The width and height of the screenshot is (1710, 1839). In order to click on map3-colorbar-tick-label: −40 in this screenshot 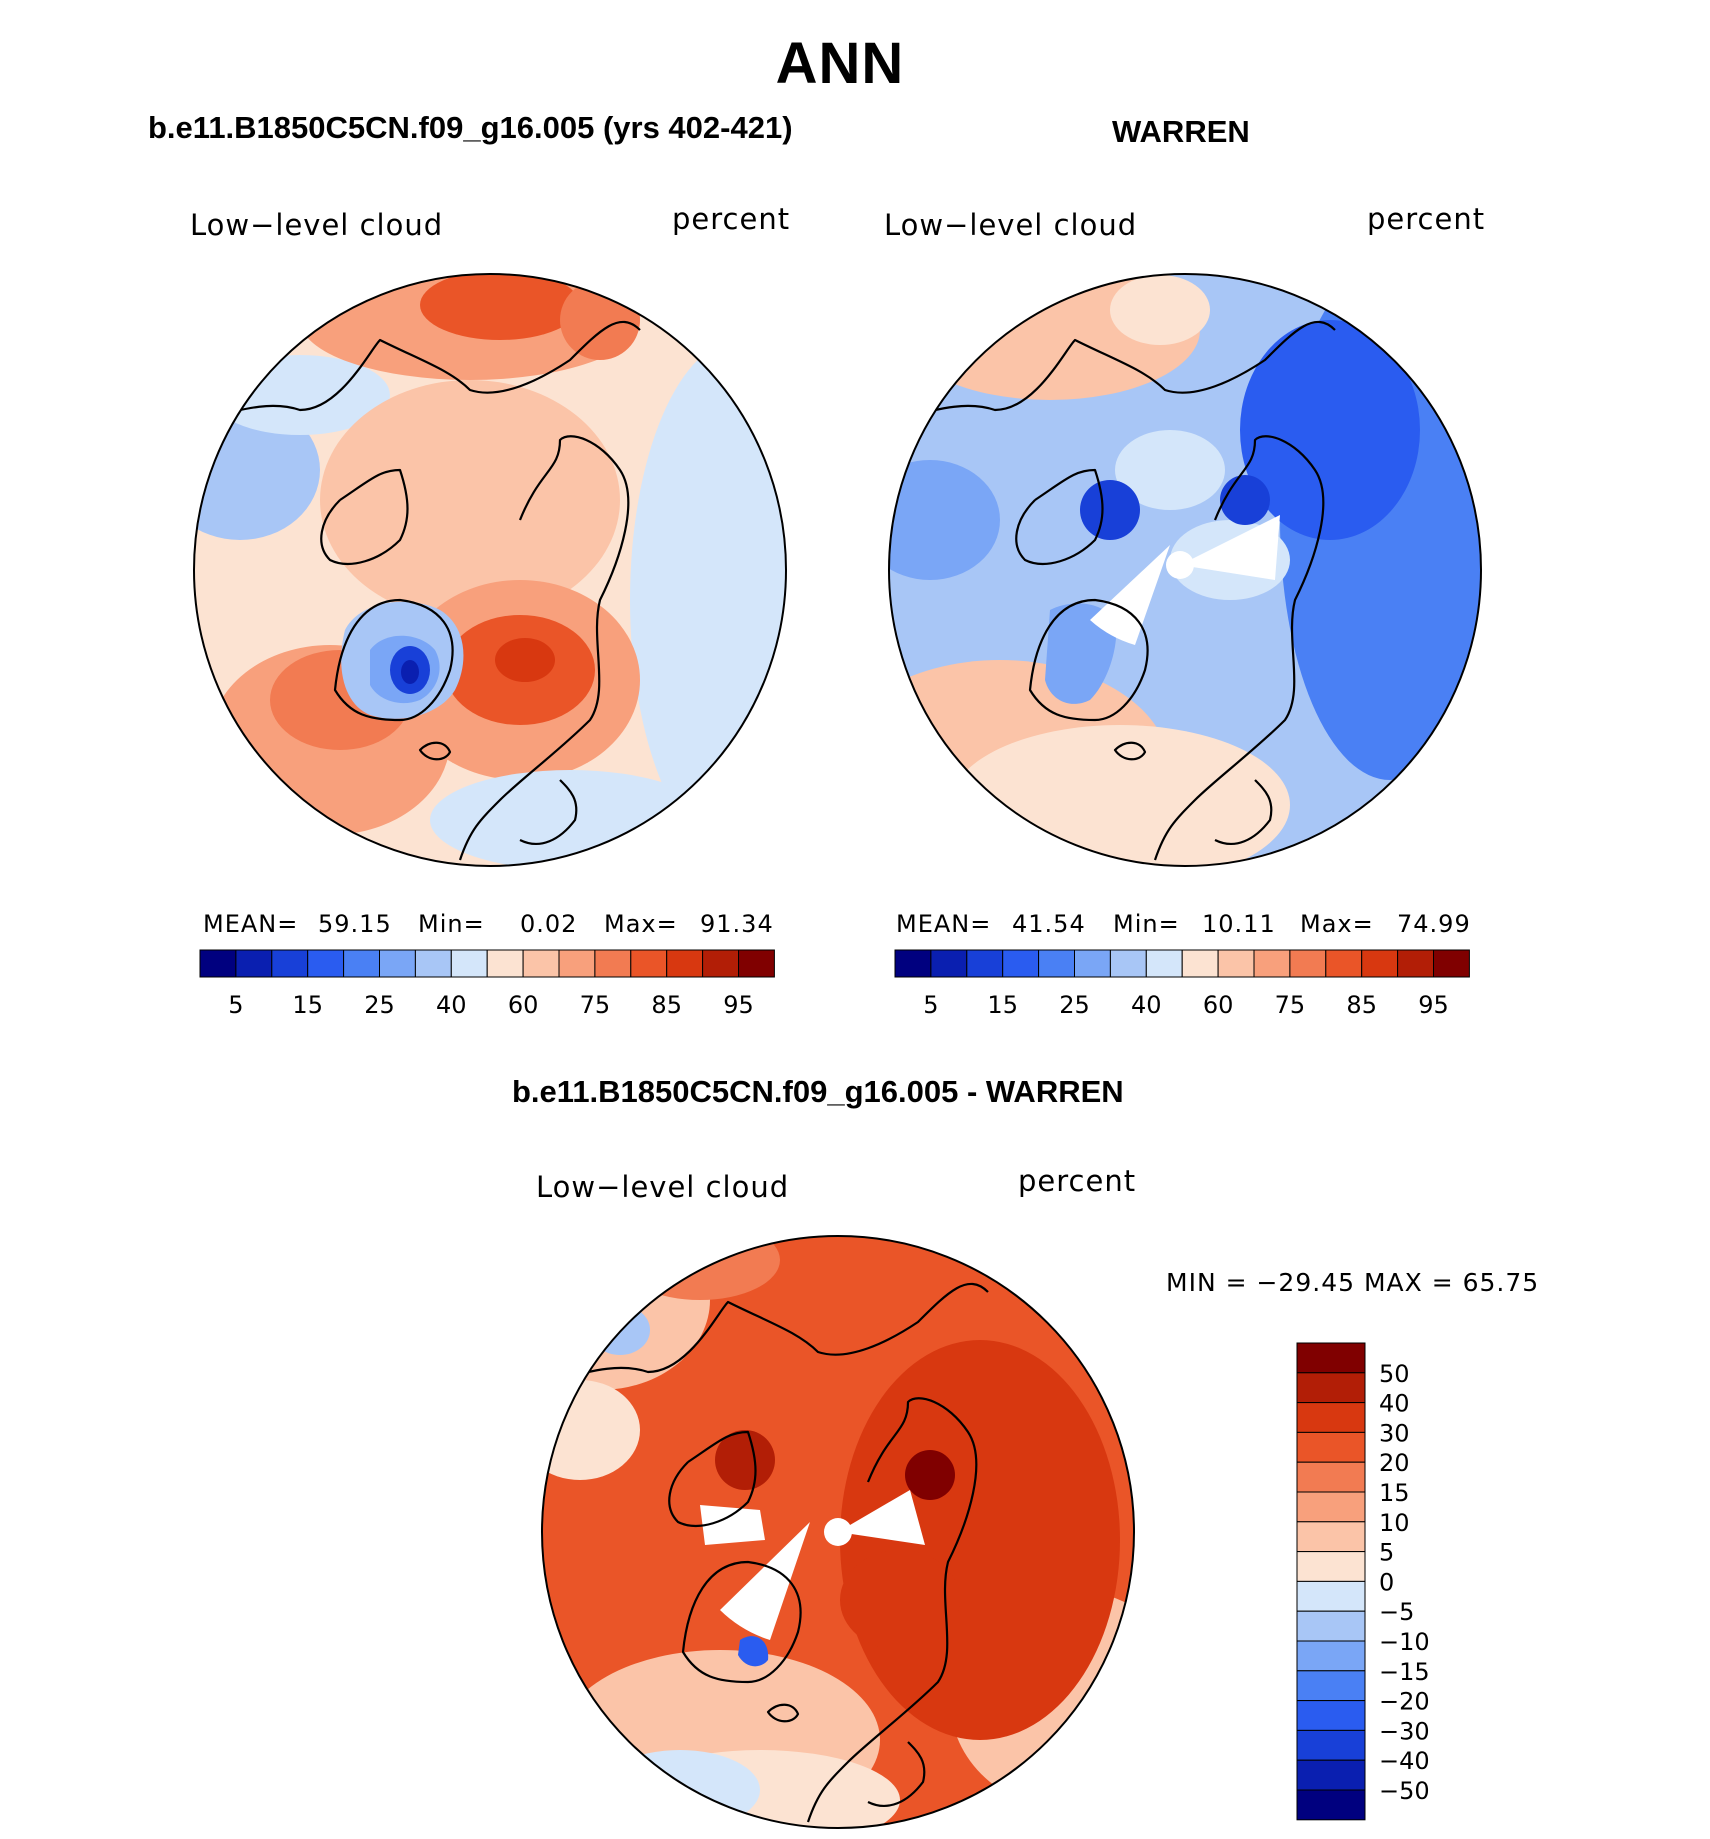, I will do `click(1404, 1761)`.